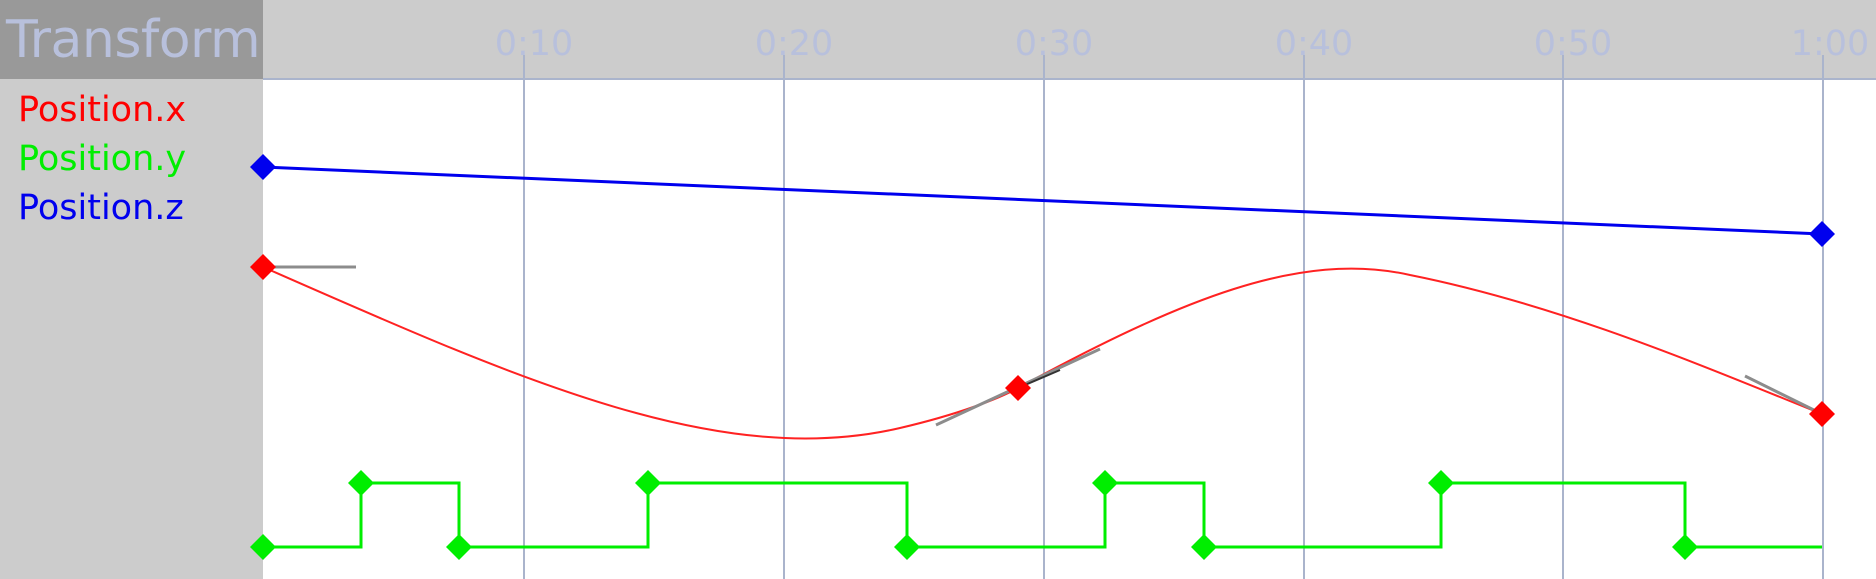 The width and height of the screenshot is (1876, 579). I want to click on panel-header: Transform, so click(131, 39).